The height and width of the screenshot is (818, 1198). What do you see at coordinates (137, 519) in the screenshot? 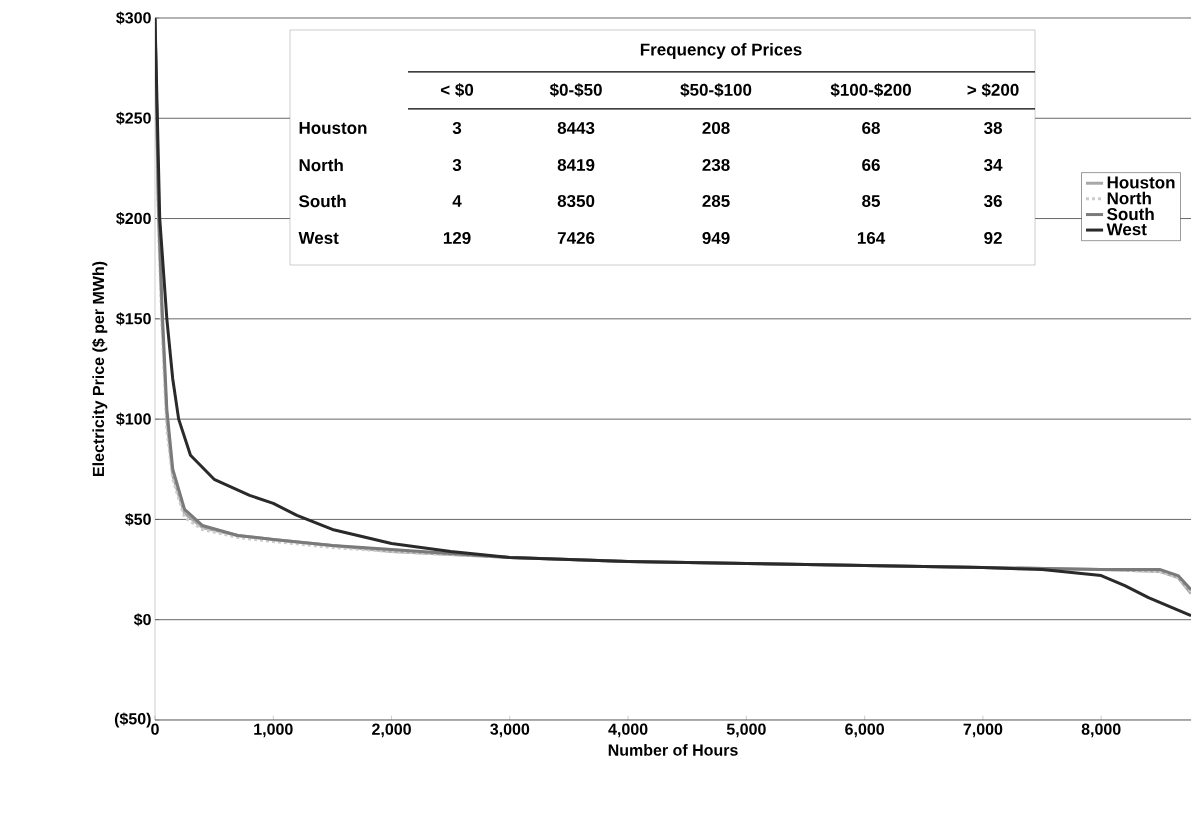
I see `y-tick-label: $50` at bounding box center [137, 519].